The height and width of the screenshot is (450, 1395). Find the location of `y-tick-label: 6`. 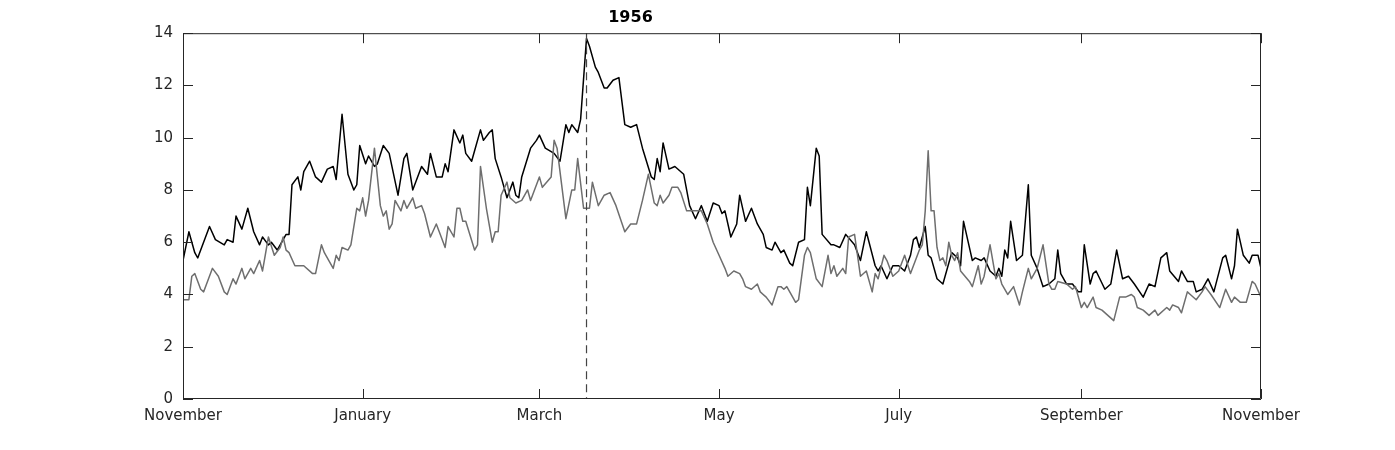

y-tick-label: 6 is located at coordinates (168, 241).